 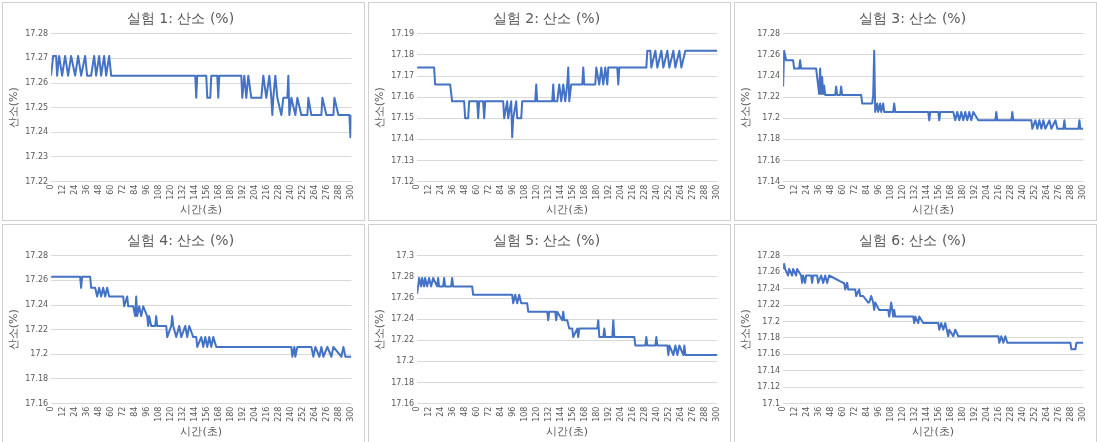 I want to click on chart-title: 실험 3: 산소 (%), so click(x=912, y=18).